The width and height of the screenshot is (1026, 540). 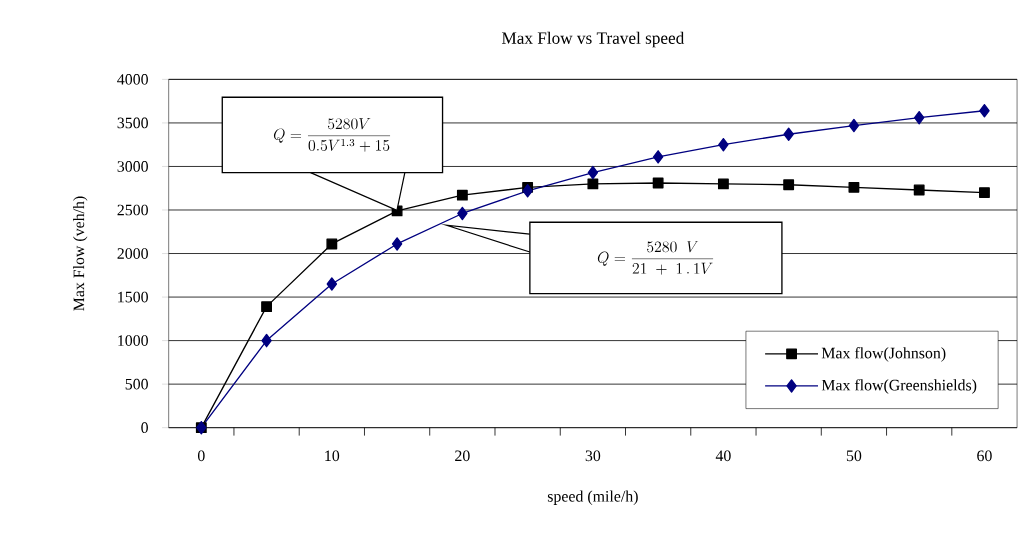 What do you see at coordinates (133, 341) in the screenshot?
I see `y-tick-label: 1000` at bounding box center [133, 341].